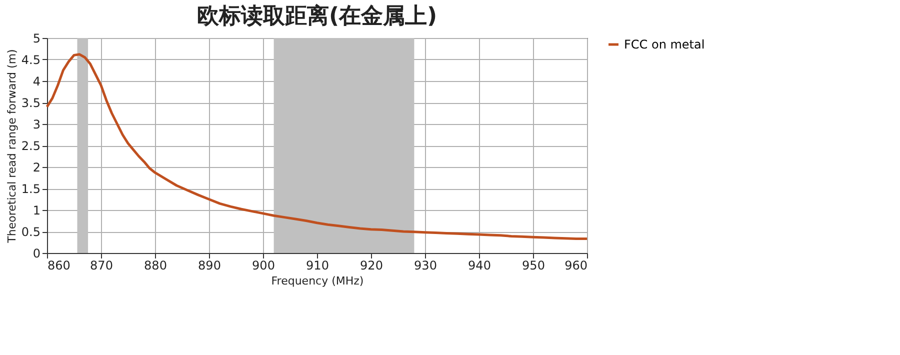  I want to click on y-axis-title: Theoretical read range forward (m), so click(11, 146).